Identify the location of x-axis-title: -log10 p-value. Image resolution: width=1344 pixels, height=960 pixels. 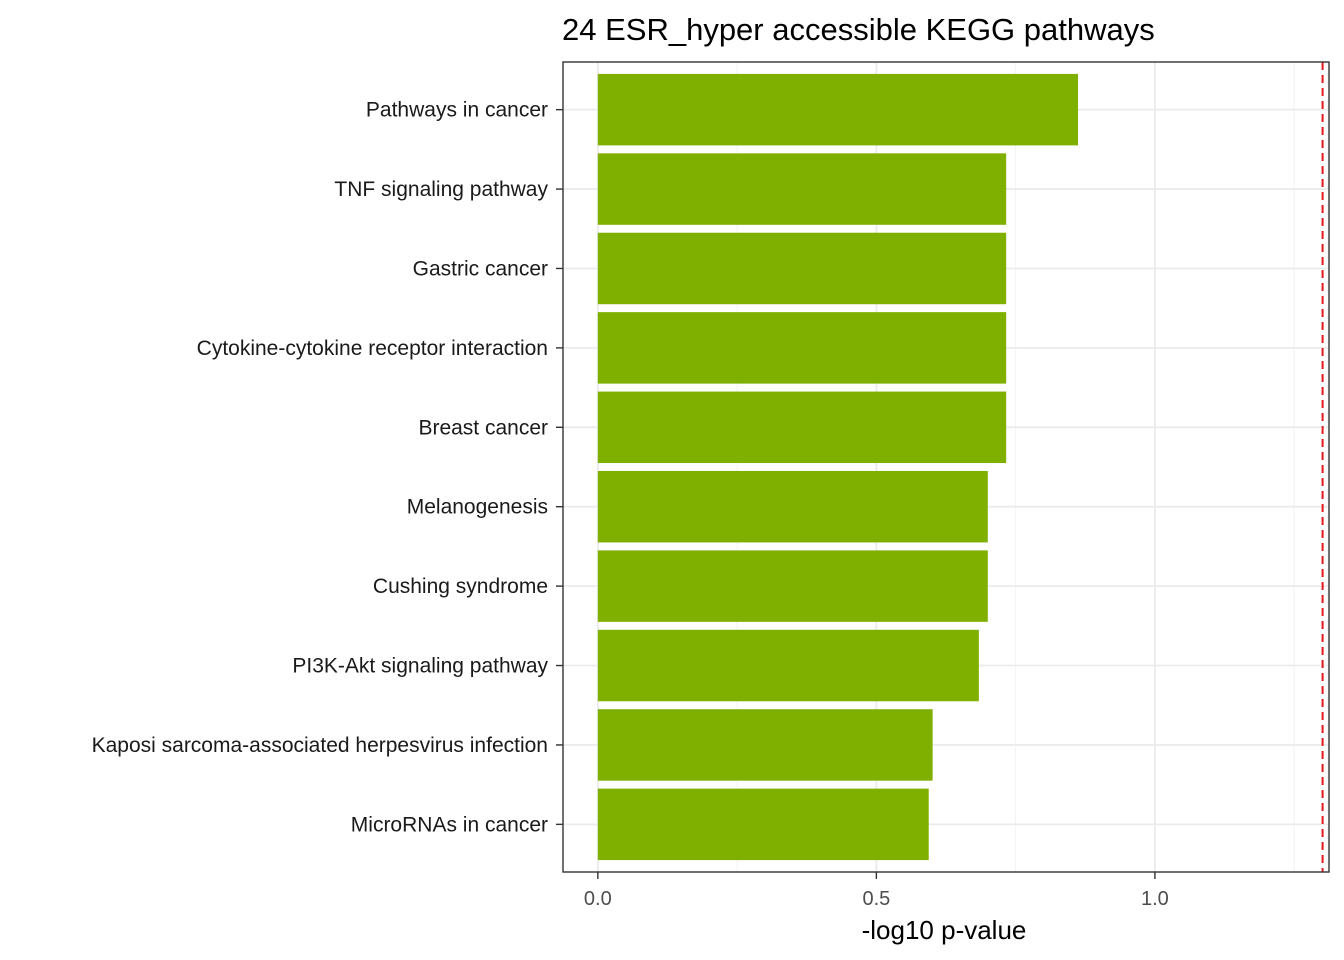
(944, 930).